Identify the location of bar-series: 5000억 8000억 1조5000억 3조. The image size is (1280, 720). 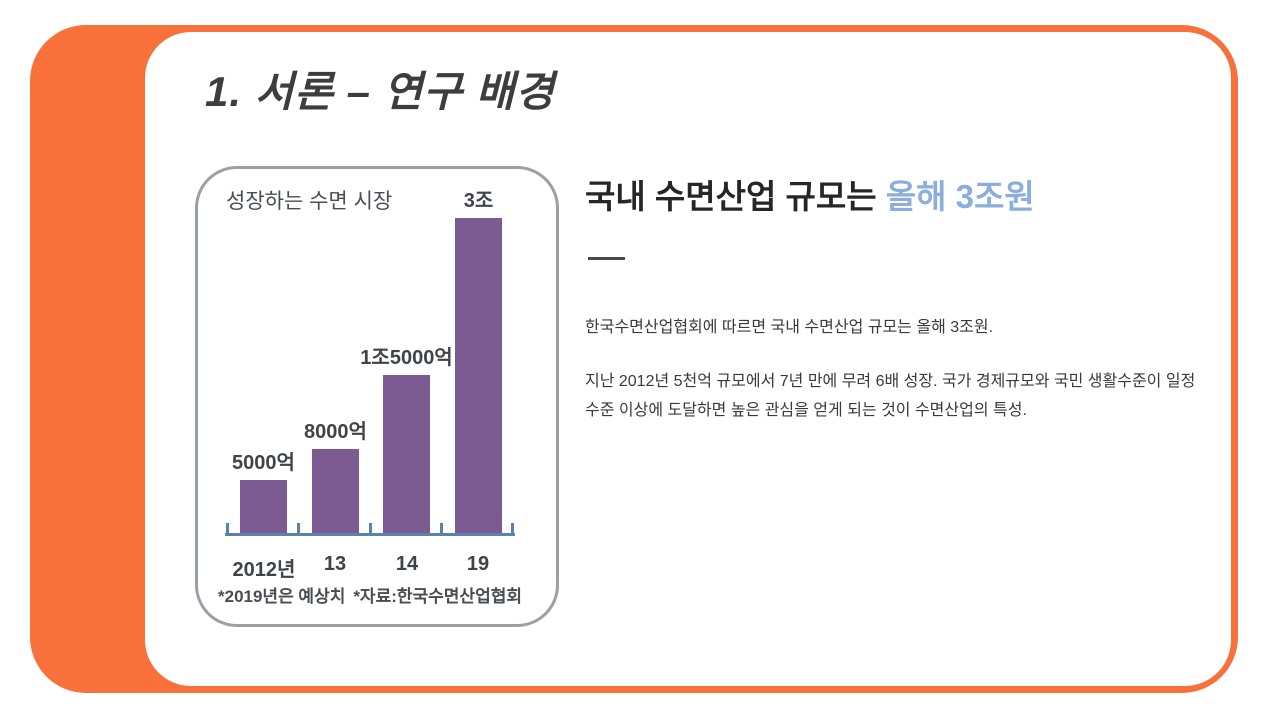
(377, 351).